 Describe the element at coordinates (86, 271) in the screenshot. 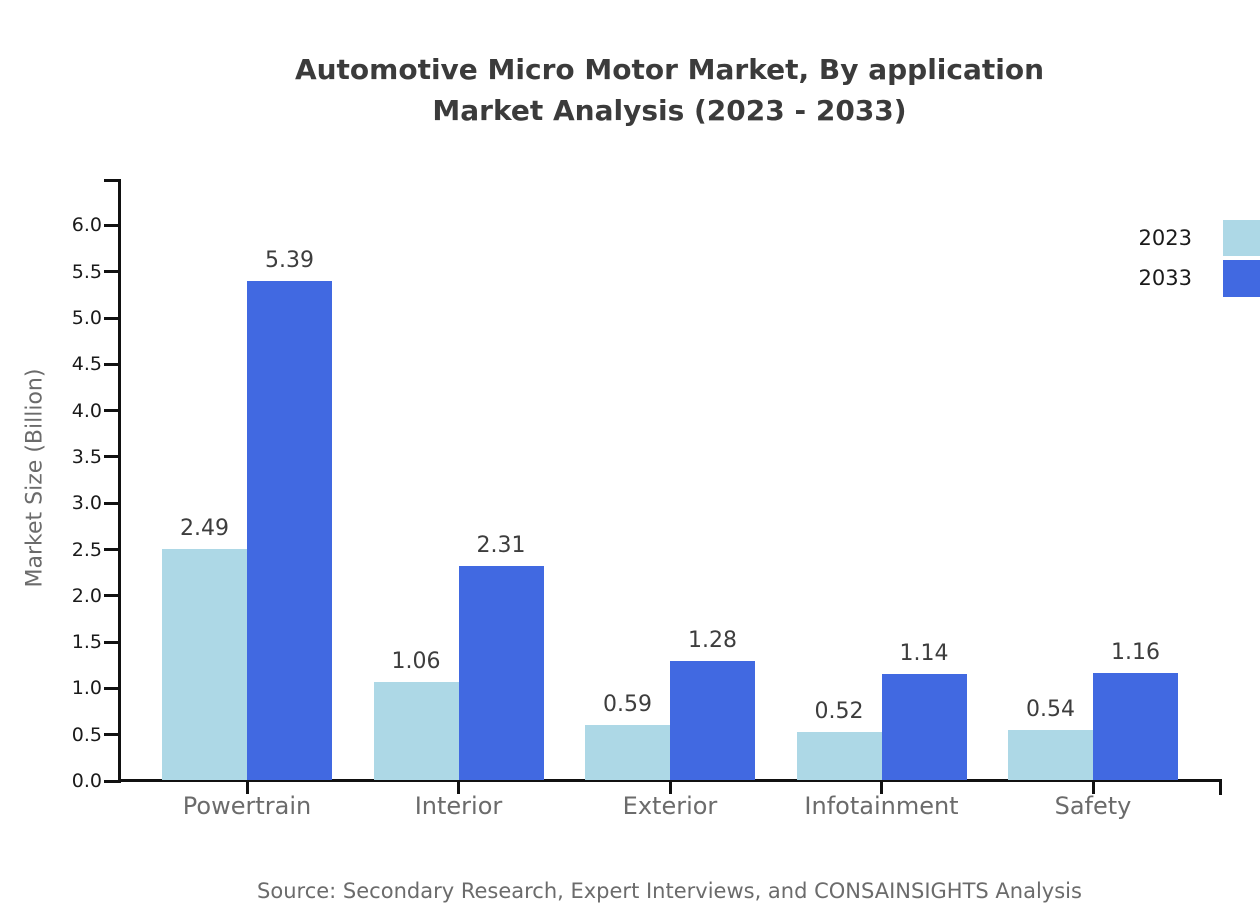

I see `y-axis-tick-label: 5.5` at that location.